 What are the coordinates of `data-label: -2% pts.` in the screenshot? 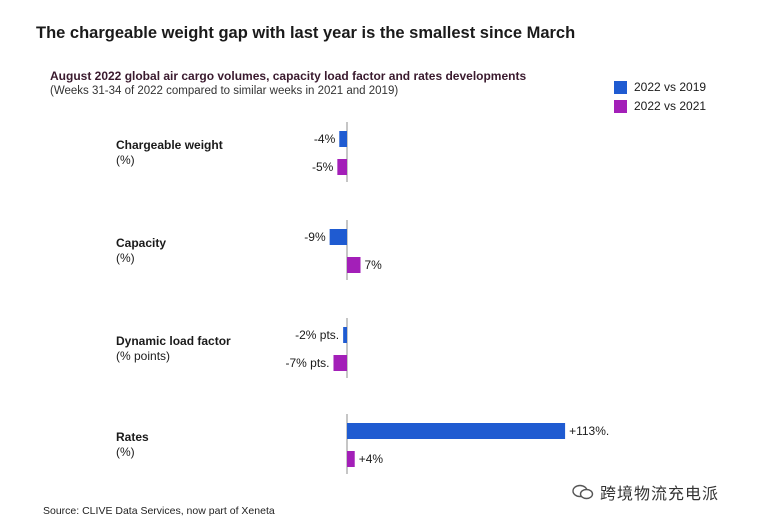 It's located at (317, 335).